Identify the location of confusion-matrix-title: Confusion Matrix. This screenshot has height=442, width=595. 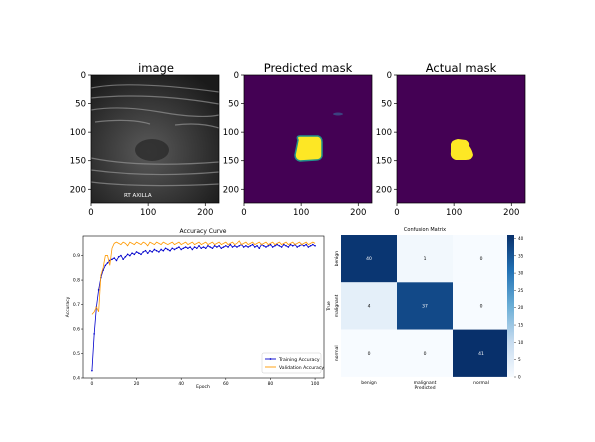
(425, 230).